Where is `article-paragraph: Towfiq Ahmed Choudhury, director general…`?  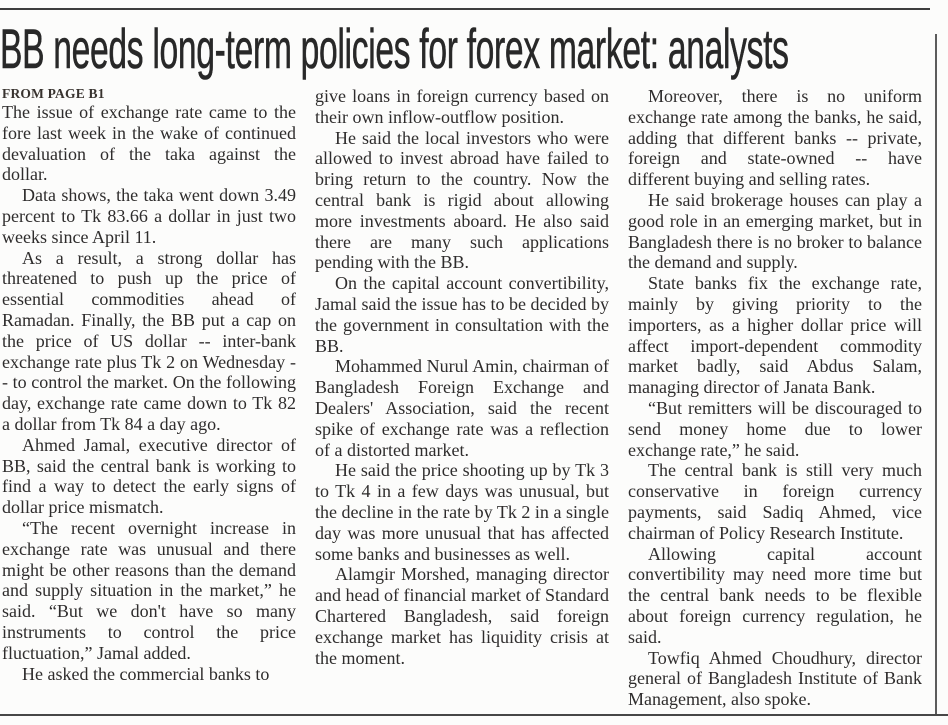 article-paragraph: Towfiq Ahmed Choudhury, director general… is located at coordinates (775, 678).